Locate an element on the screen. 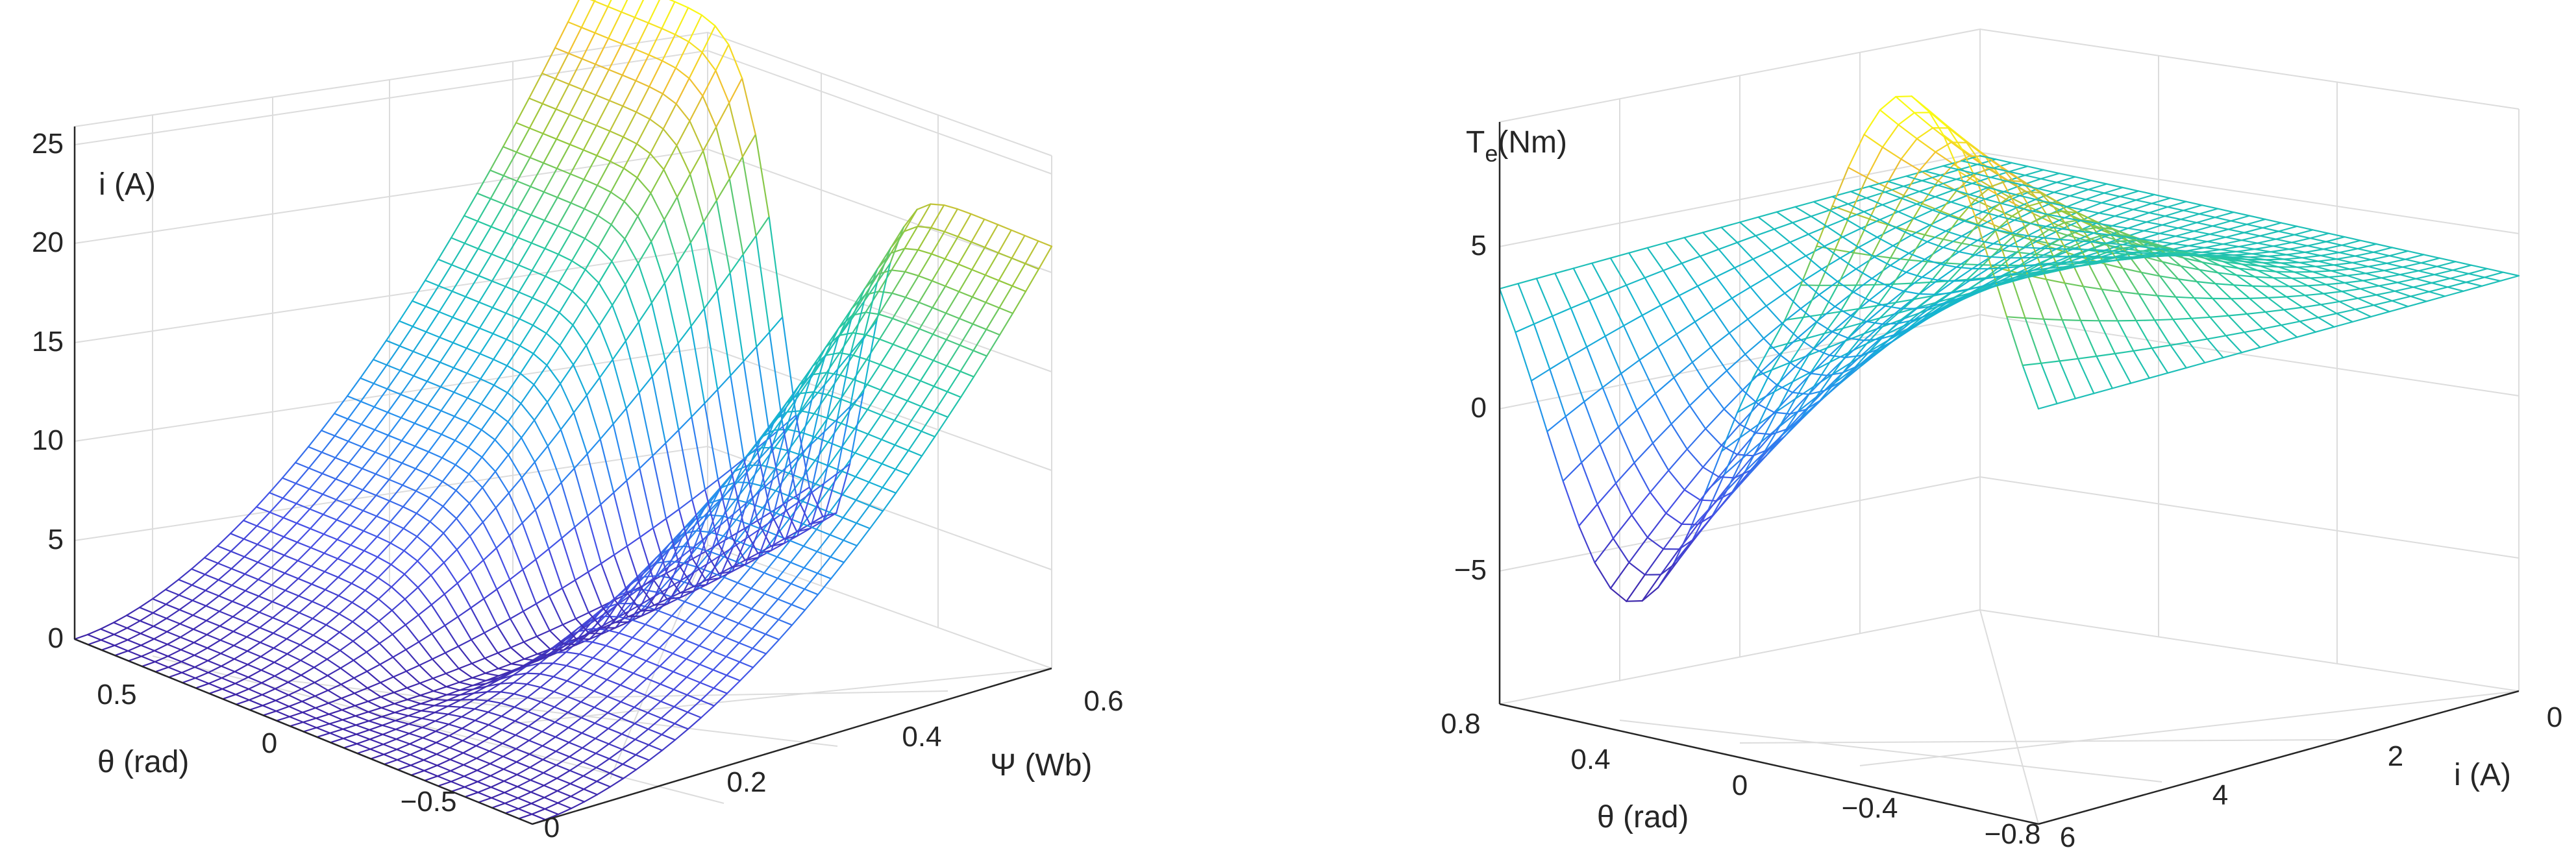 Image resolution: width=2576 pixels, height=863 pixels. z-axis-label: i (A) is located at coordinates (127, 184).